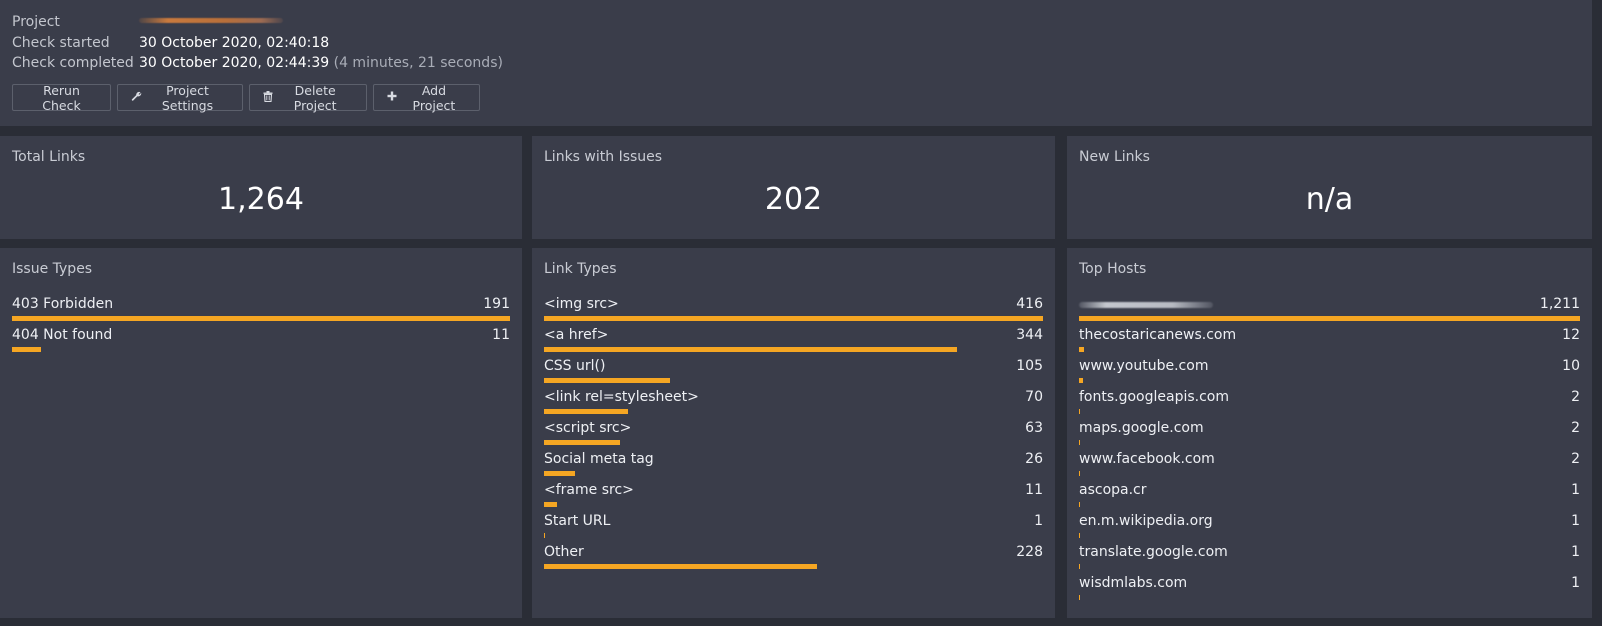 The image size is (1602, 626). Describe the element at coordinates (1113, 269) in the screenshot. I see `top-hosts-title: Top Hosts` at that location.